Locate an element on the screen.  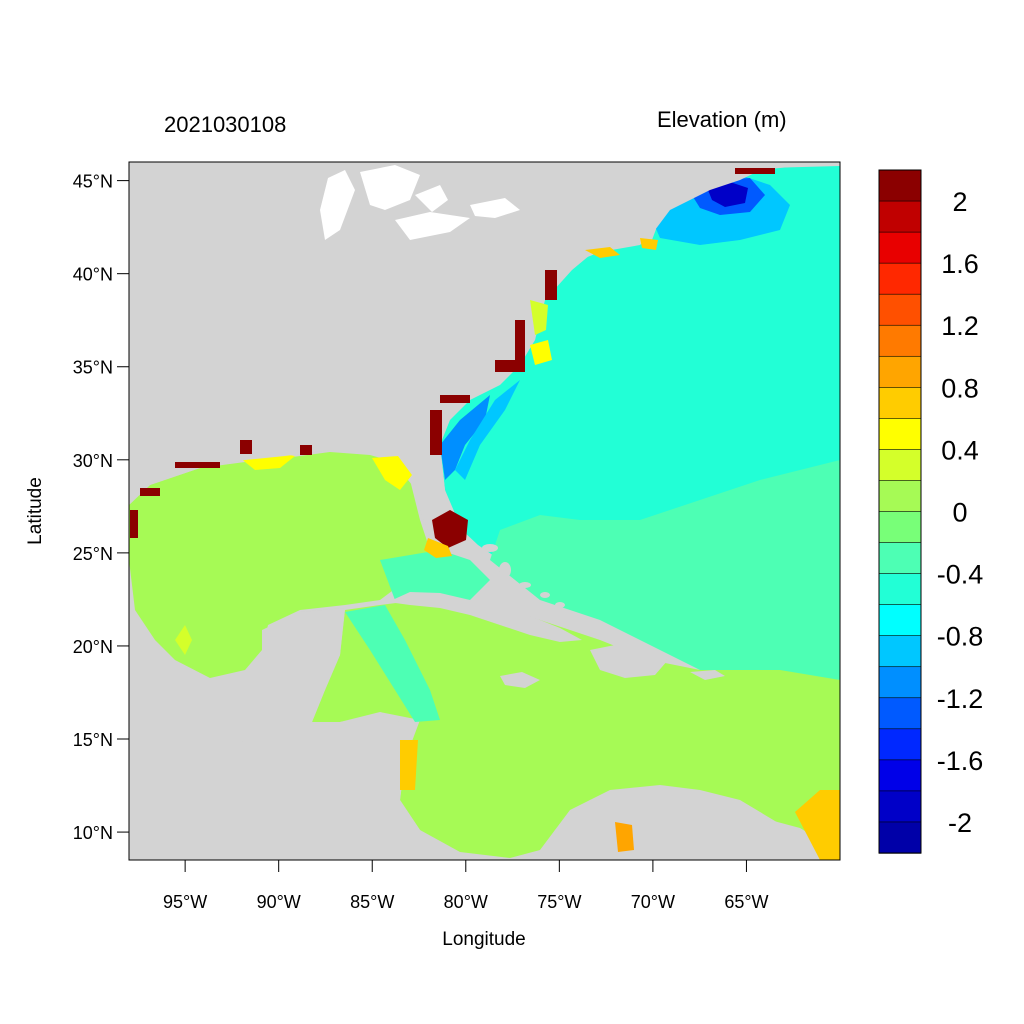
caribbean-sea-field is located at coordinates (576, 730).